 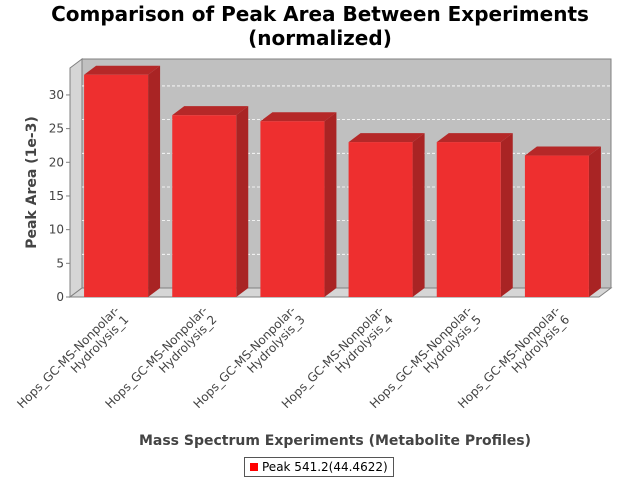 I want to click on y-tick-label: 20, so click(x=56, y=162).